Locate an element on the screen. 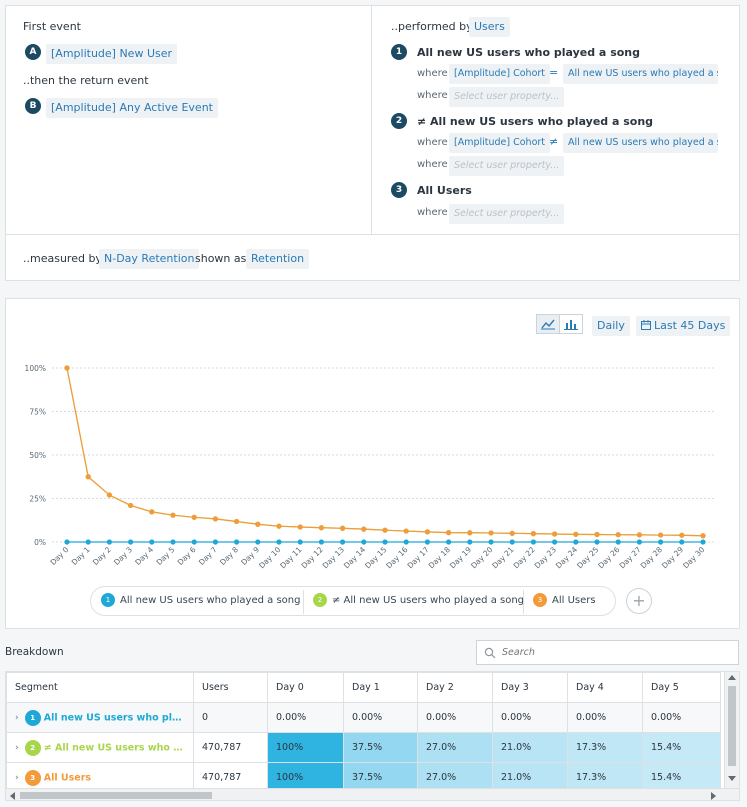 The image size is (747, 807). search-input is located at coordinates (615, 652).